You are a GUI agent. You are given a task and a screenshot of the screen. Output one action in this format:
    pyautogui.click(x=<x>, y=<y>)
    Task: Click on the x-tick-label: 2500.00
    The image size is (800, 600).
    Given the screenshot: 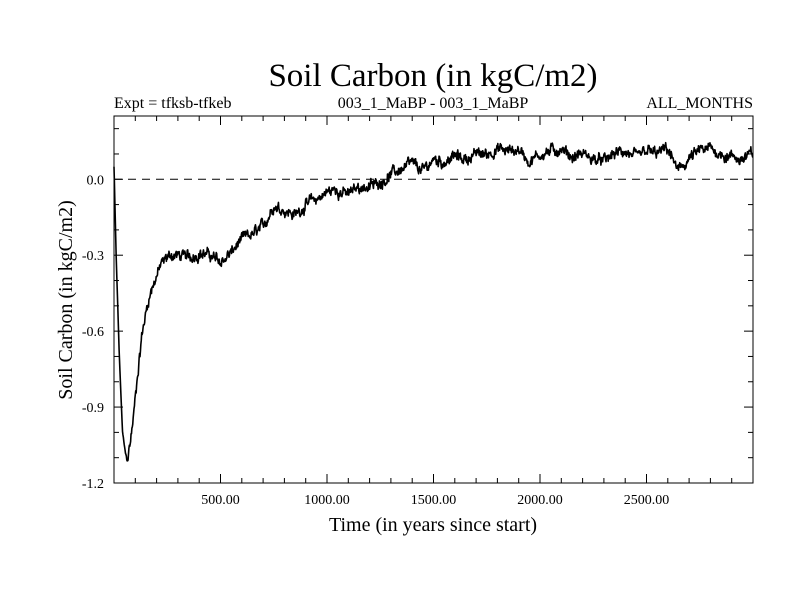 What is the action you would take?
    pyautogui.click(x=647, y=500)
    